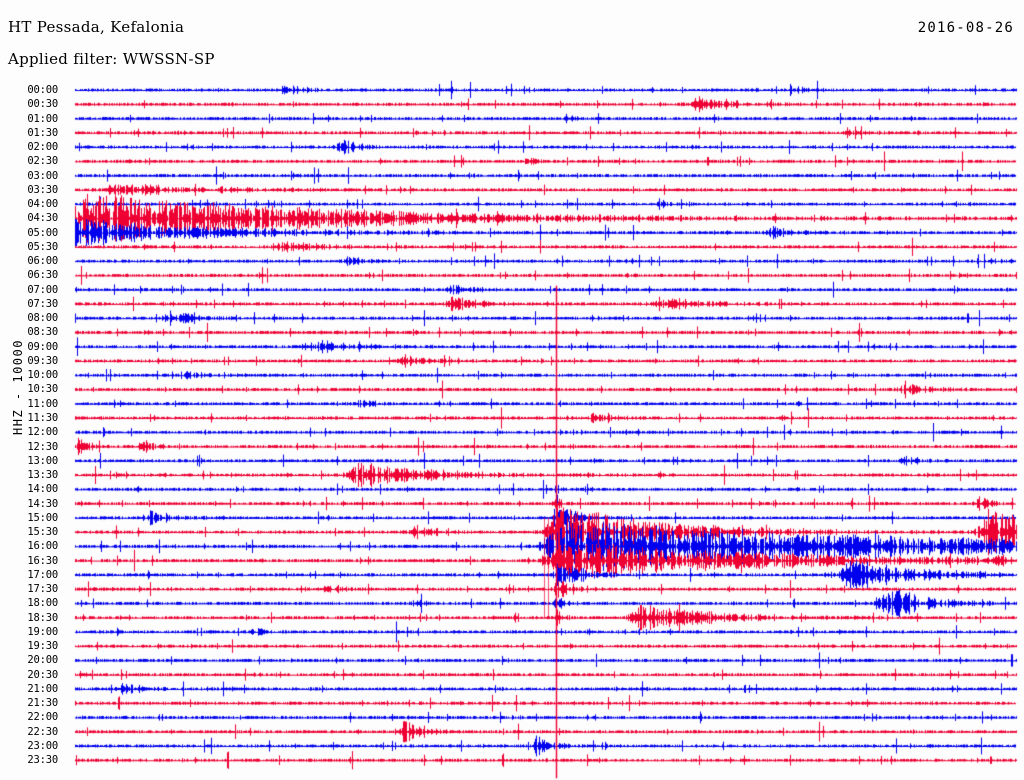 The width and height of the screenshot is (1024, 780). Describe the element at coordinates (42, 517) in the screenshot. I see `time-tick-1500: 15:00` at that location.